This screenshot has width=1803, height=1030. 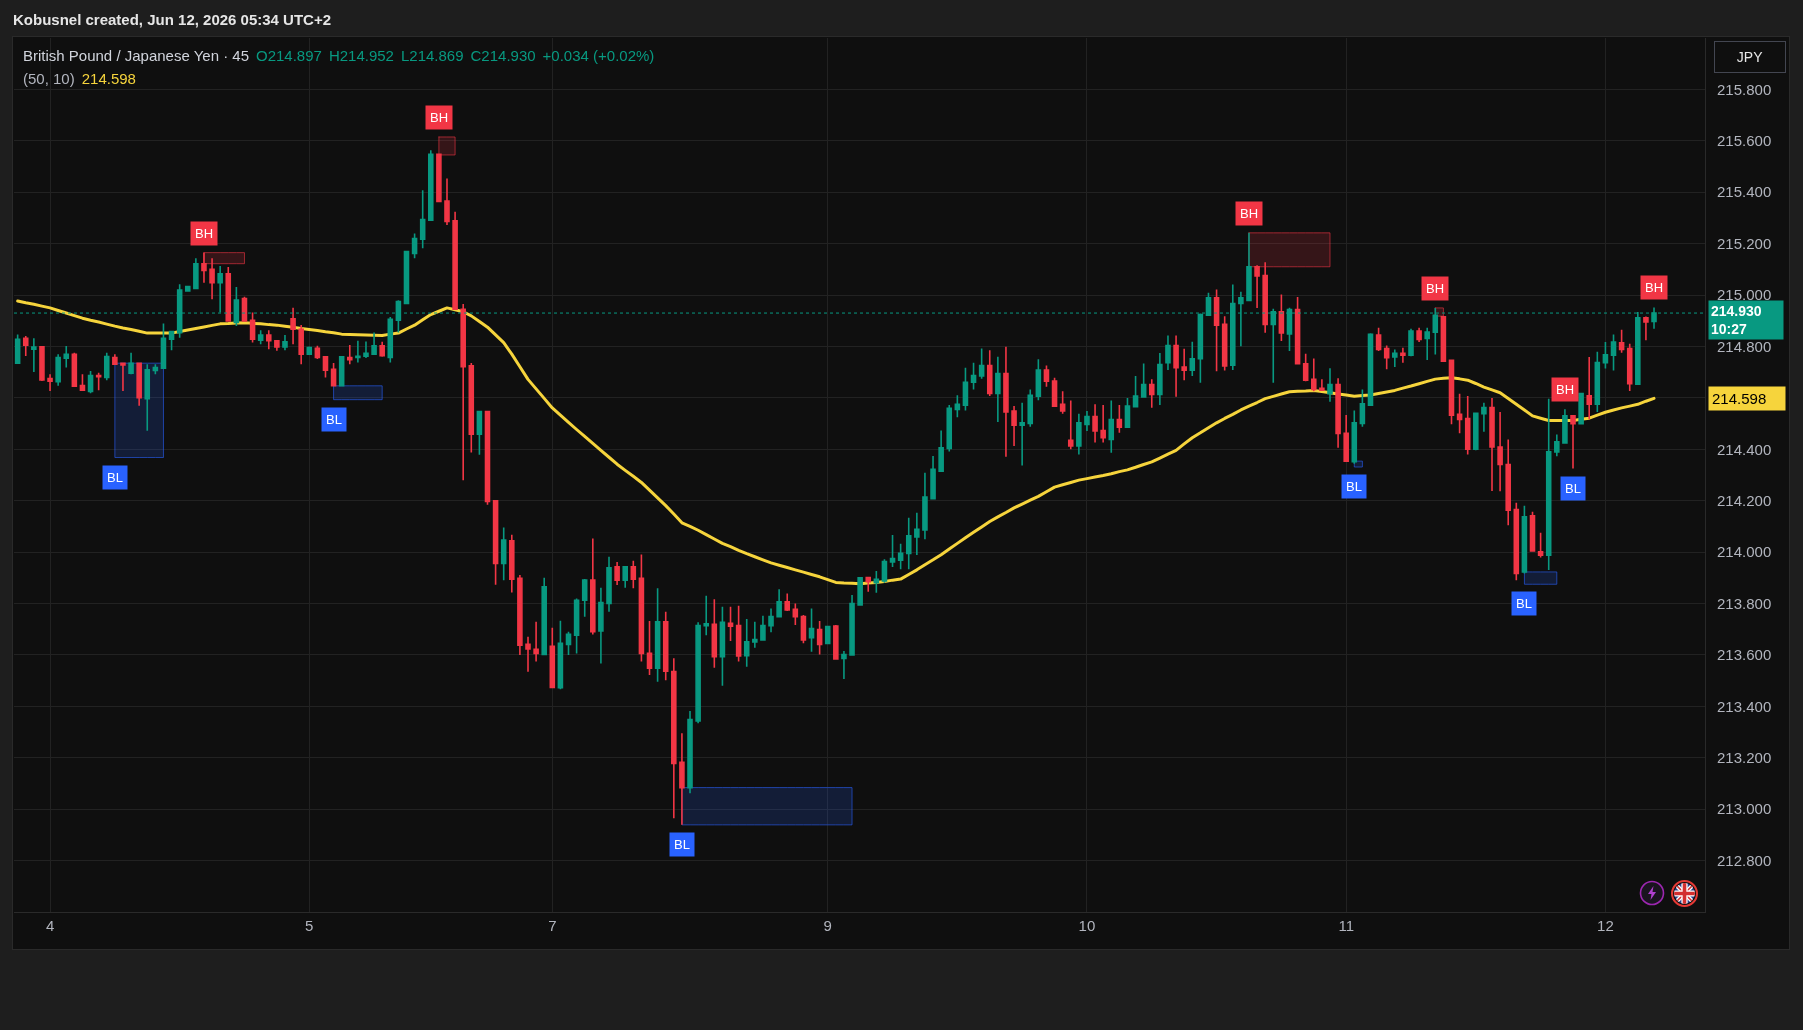 What do you see at coordinates (289, 55) in the screenshot?
I see `annotation: O214.897` at bounding box center [289, 55].